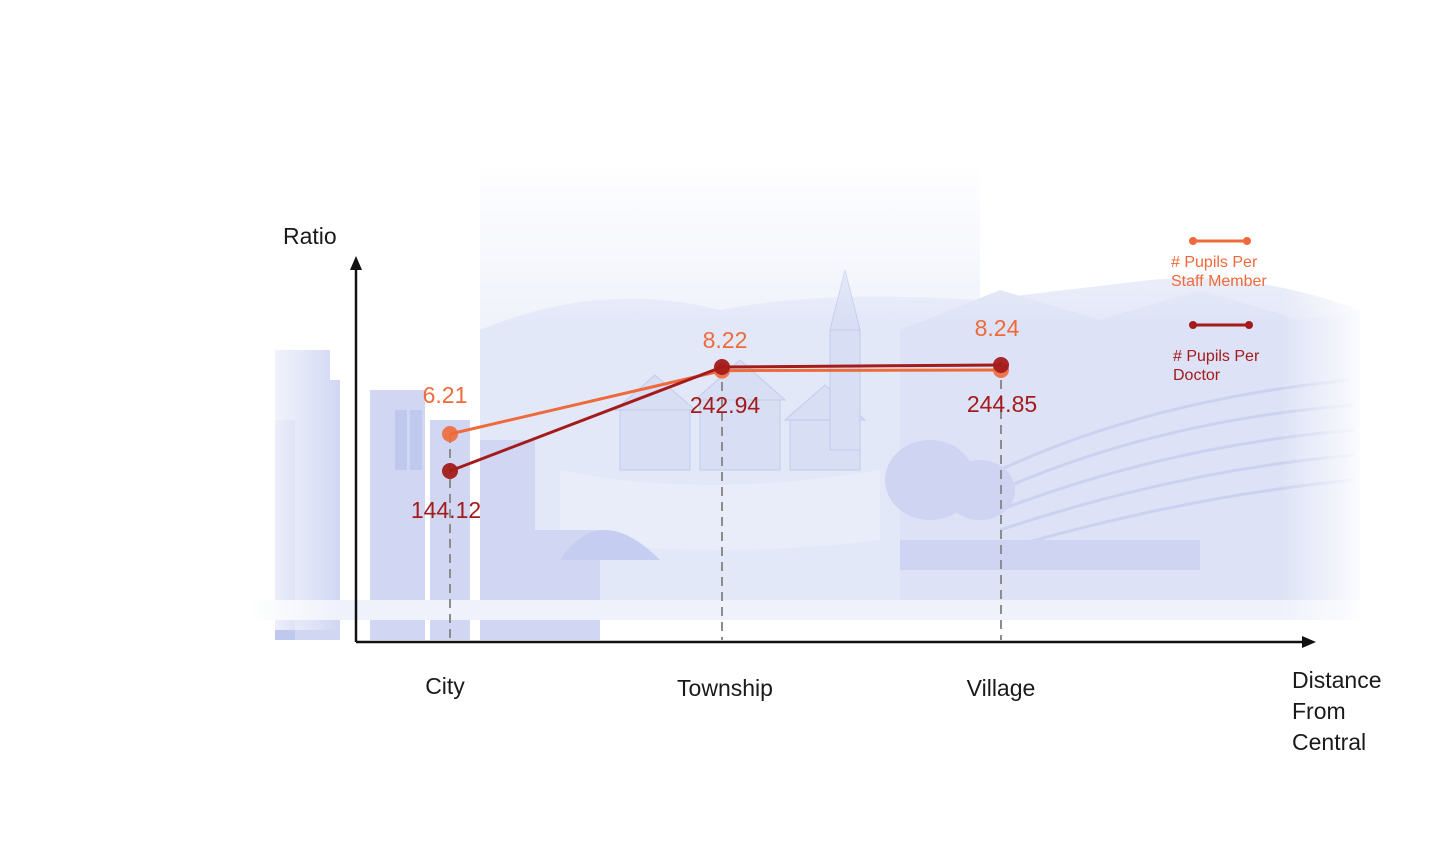 Image resolution: width=1440 pixels, height=866 pixels. What do you see at coordinates (445, 686) in the screenshot?
I see `x-tick-label-city: City` at bounding box center [445, 686].